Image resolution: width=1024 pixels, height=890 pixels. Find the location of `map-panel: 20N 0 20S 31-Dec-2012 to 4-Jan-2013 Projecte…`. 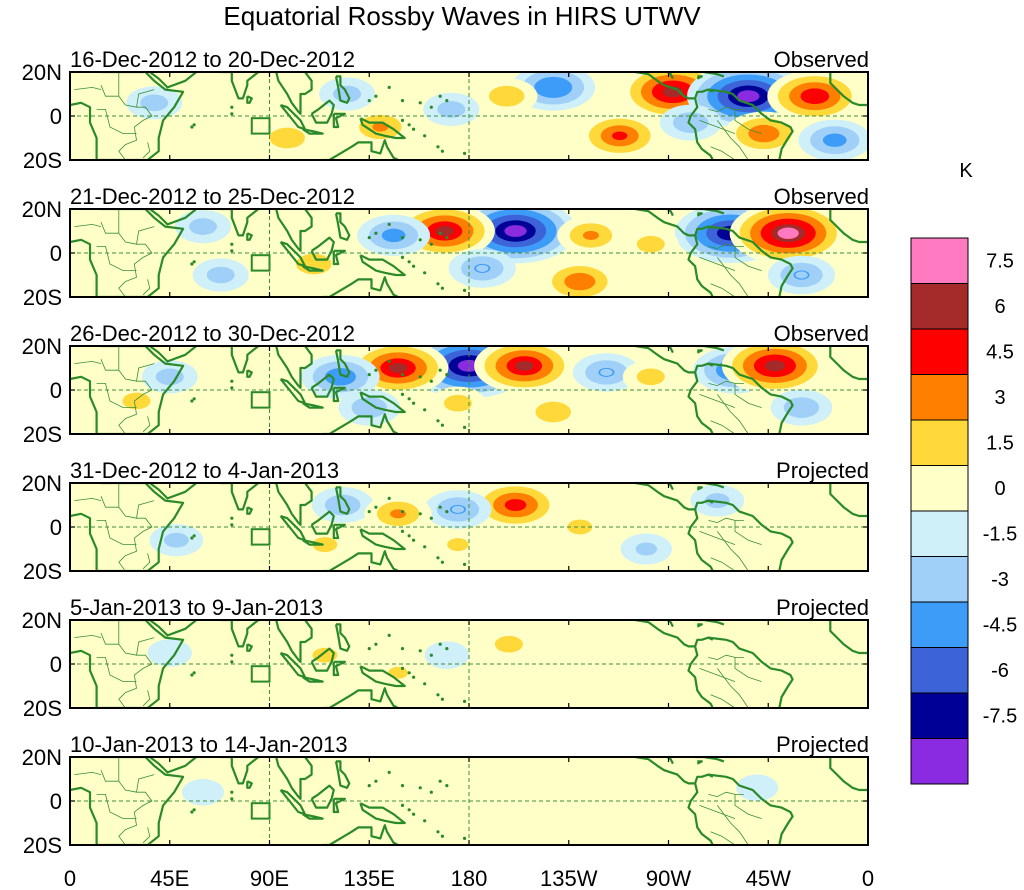

map-panel: 20N 0 20S 31-Dec-2012 to 4-Jan-2013 Projecte… is located at coordinates (445, 521).